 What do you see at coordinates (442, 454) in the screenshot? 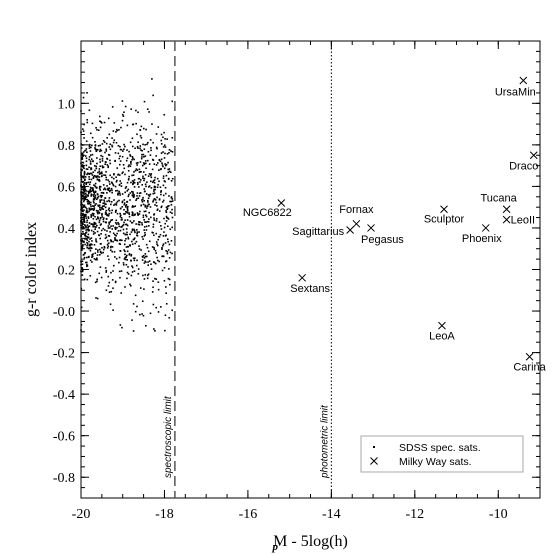
I see `legend-box` at bounding box center [442, 454].